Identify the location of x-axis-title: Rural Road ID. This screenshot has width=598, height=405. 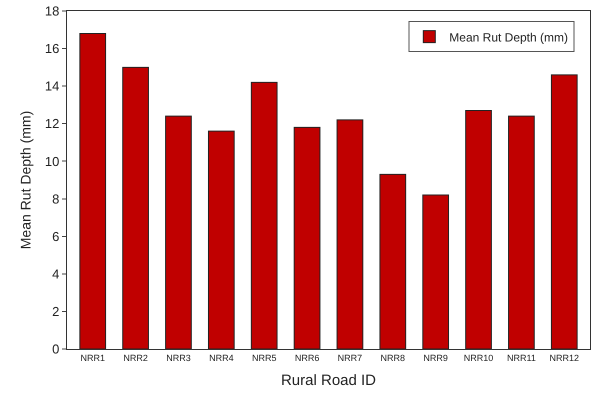
(328, 380).